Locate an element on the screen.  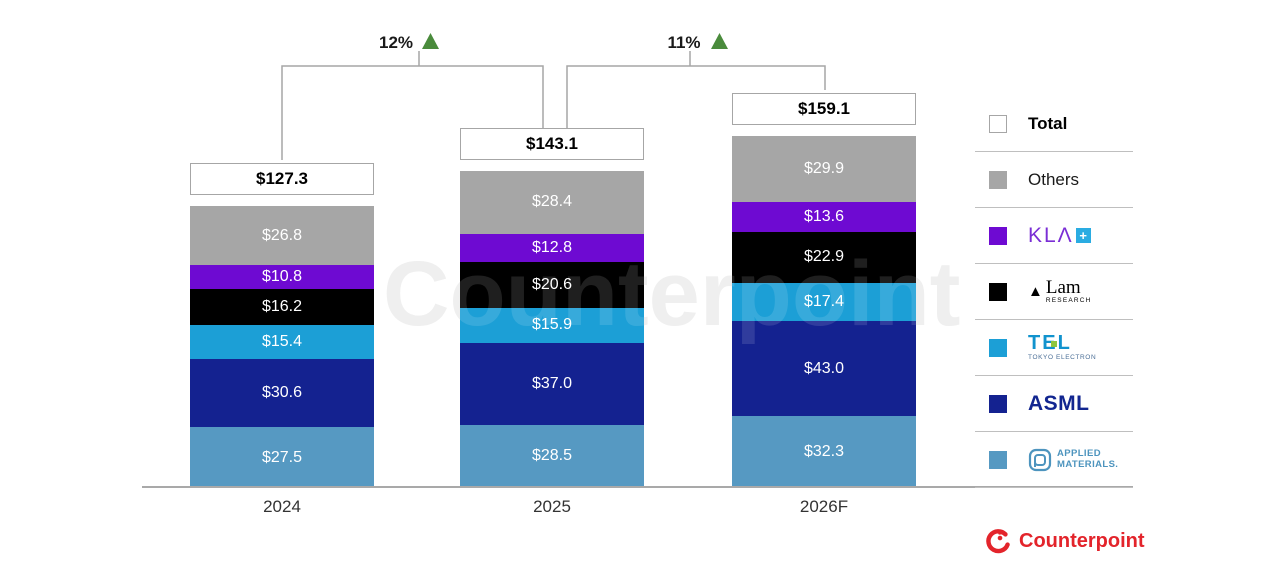
segment-tel-2026F: $17.4 is located at coordinates (824, 302).